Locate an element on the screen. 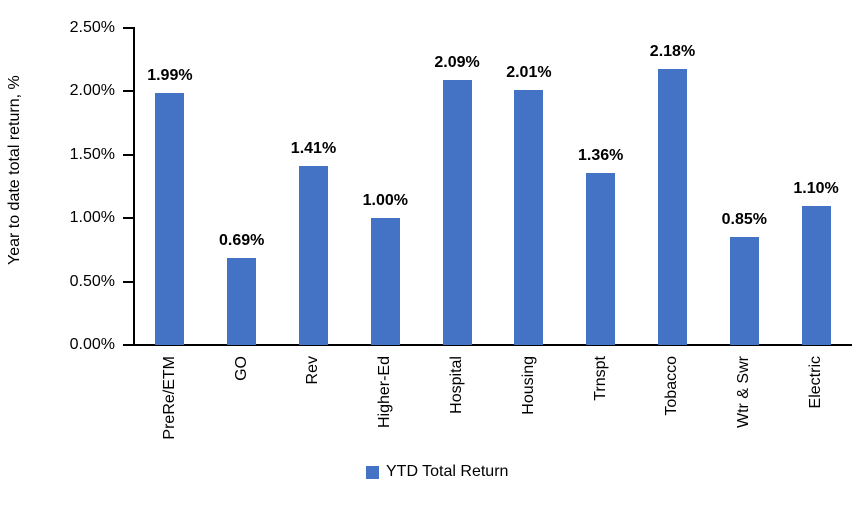 The height and width of the screenshot is (513, 852). y-tick-label: 2.50% is located at coordinates (92, 27).